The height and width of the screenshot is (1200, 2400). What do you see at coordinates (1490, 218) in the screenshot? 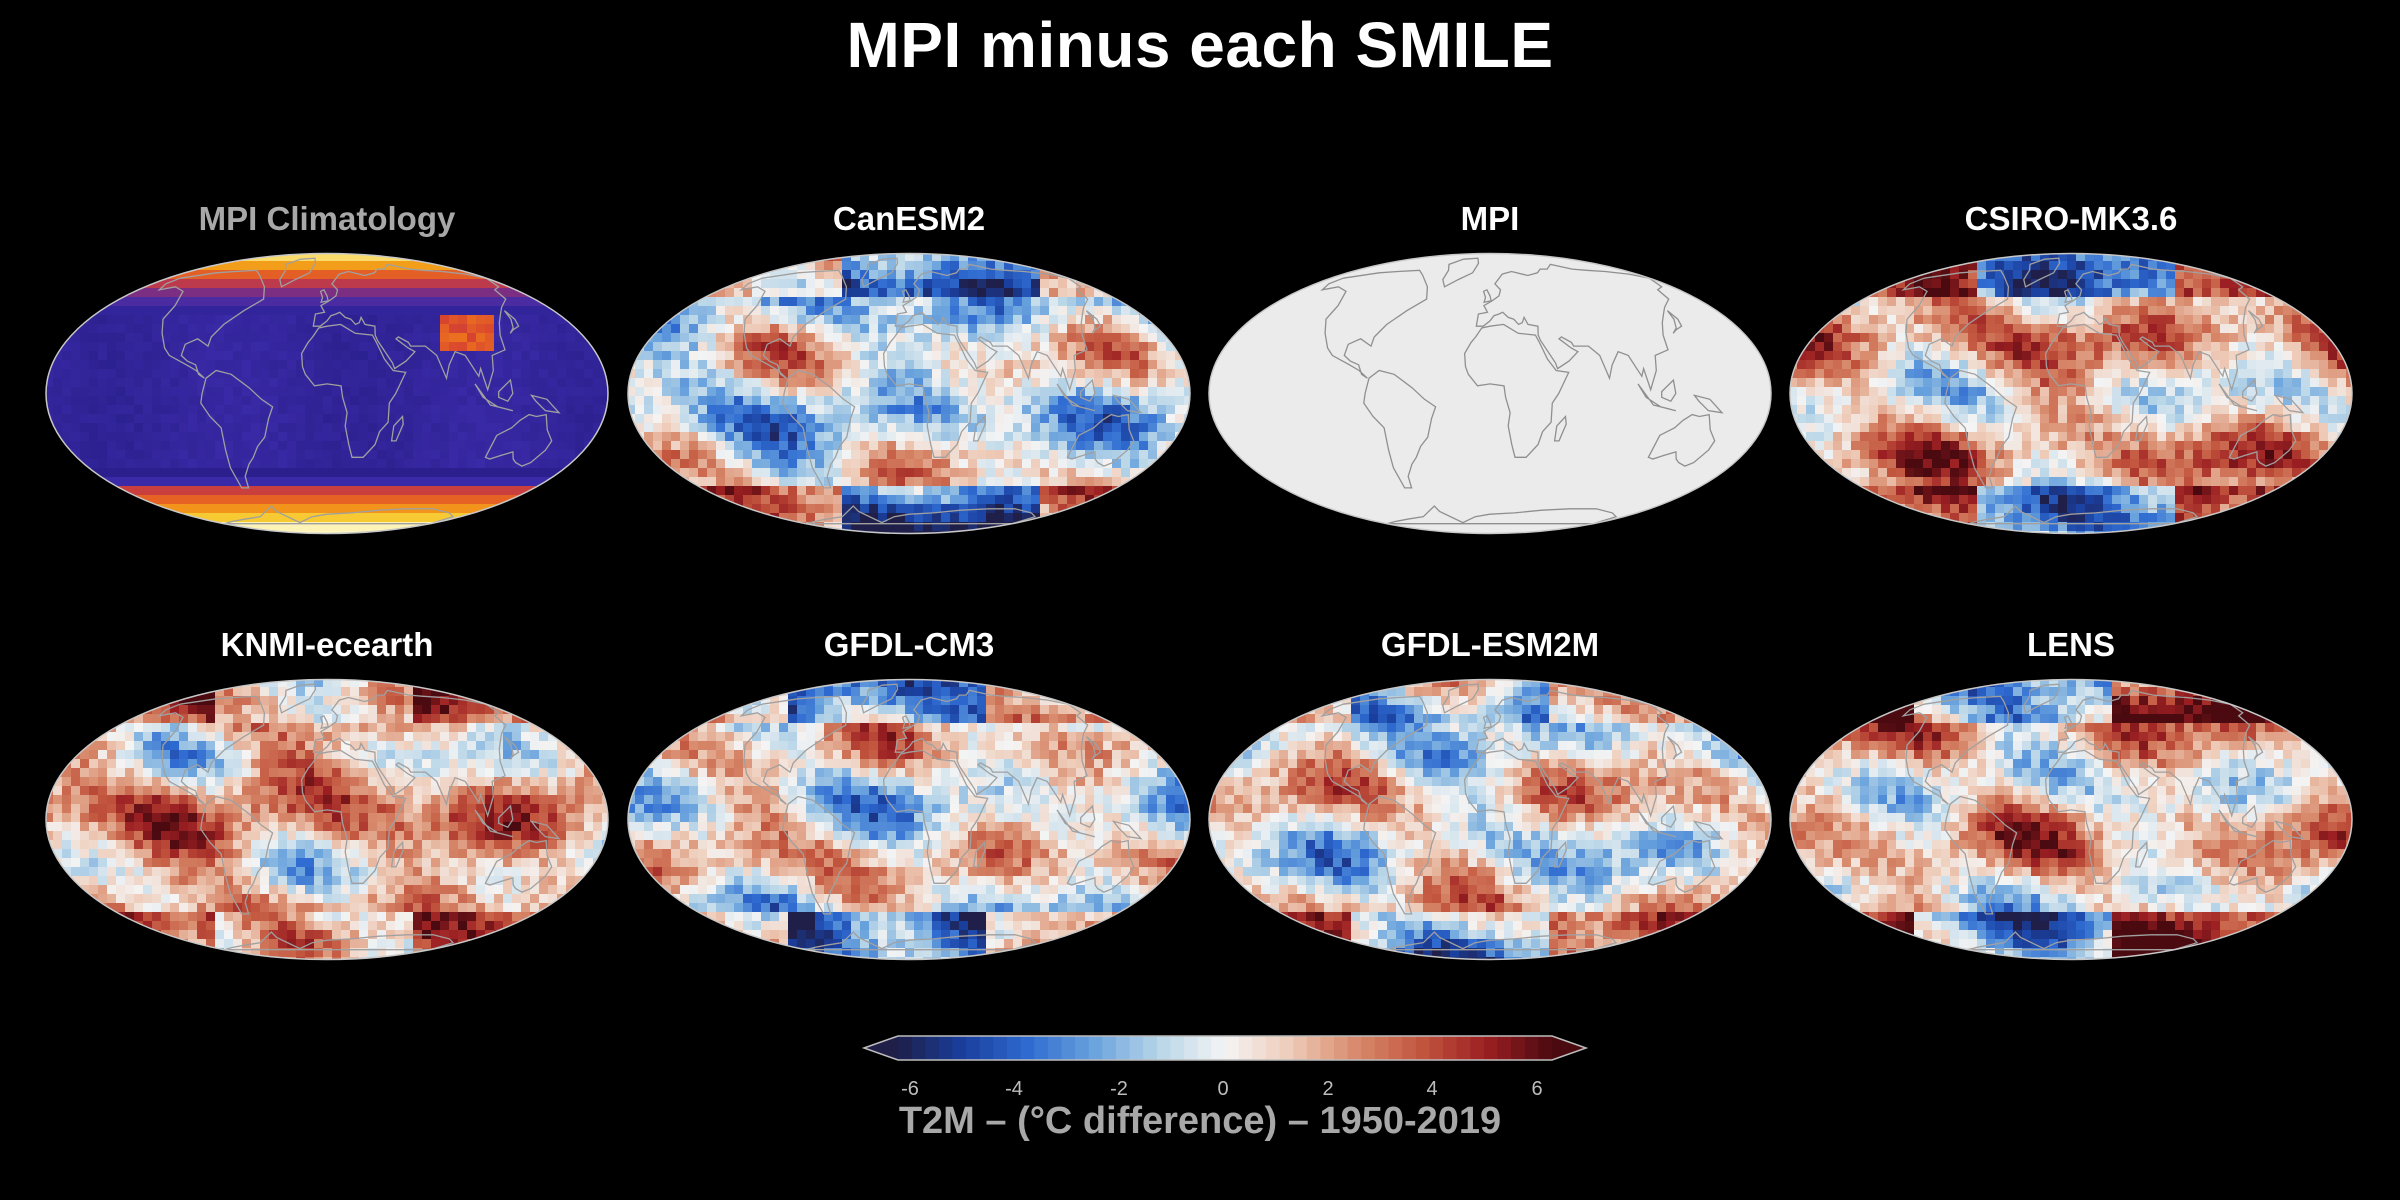
I see `panel-title: MPI` at bounding box center [1490, 218].